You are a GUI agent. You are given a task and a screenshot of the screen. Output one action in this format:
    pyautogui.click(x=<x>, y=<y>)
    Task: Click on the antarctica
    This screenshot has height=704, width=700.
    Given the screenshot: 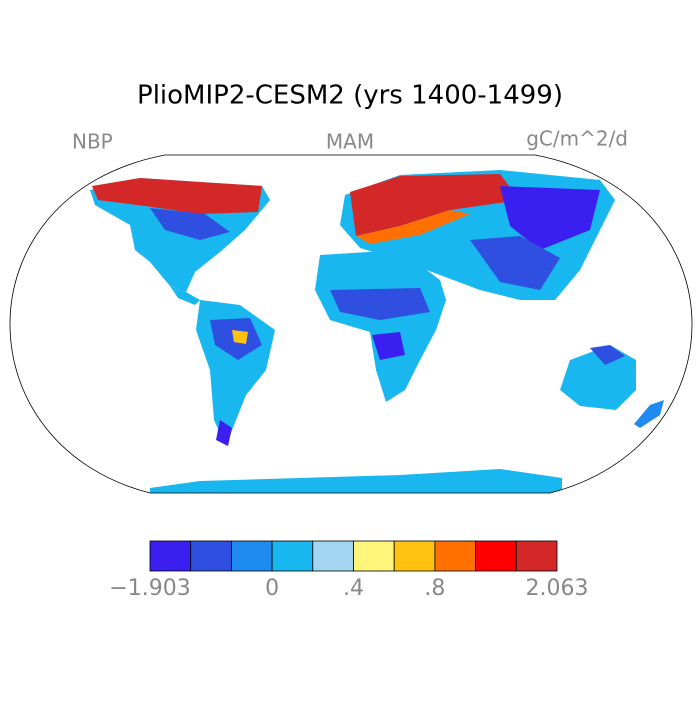 What is the action you would take?
    pyautogui.click(x=356, y=481)
    